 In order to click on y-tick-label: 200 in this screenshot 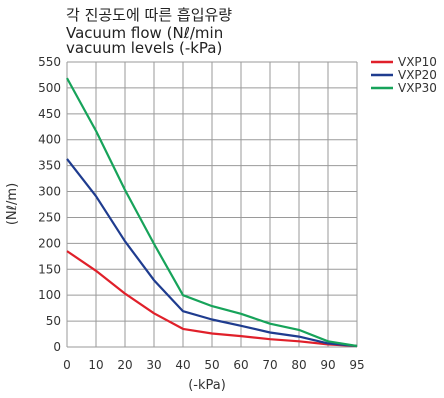, I will do `click(49, 243)`.